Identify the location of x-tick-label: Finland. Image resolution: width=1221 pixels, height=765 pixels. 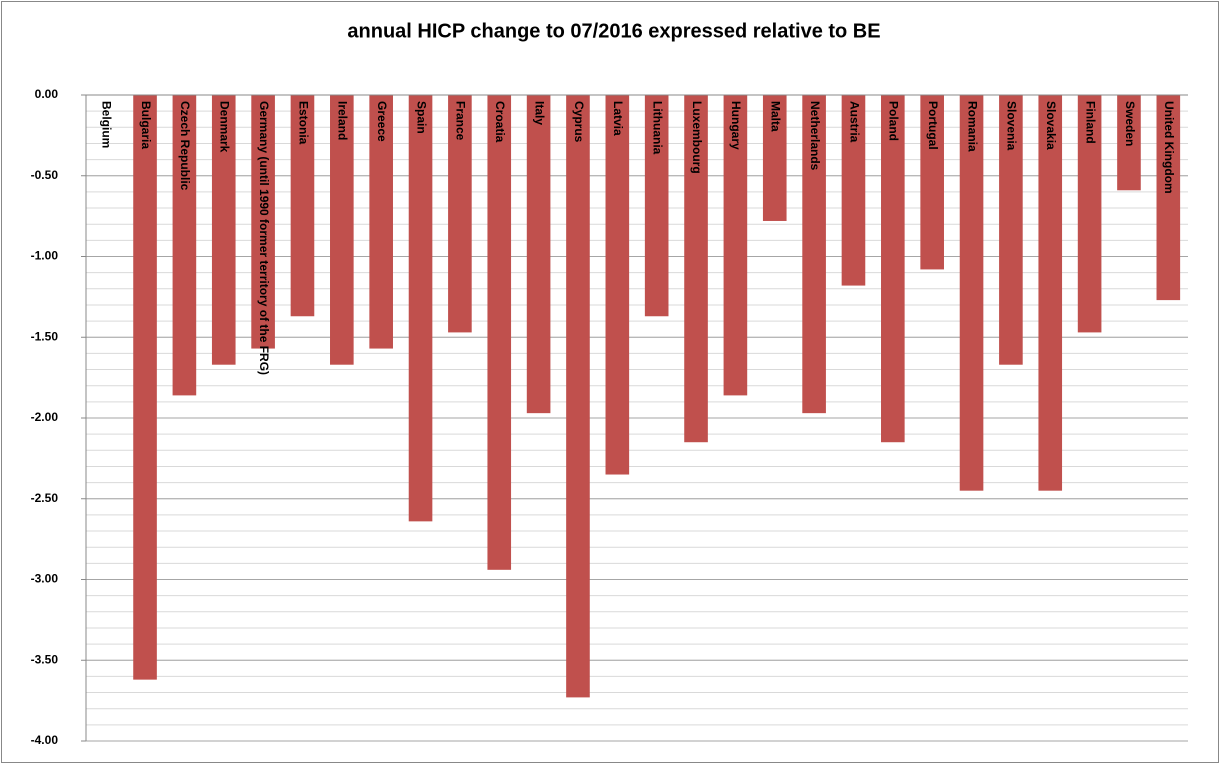
(1090, 122).